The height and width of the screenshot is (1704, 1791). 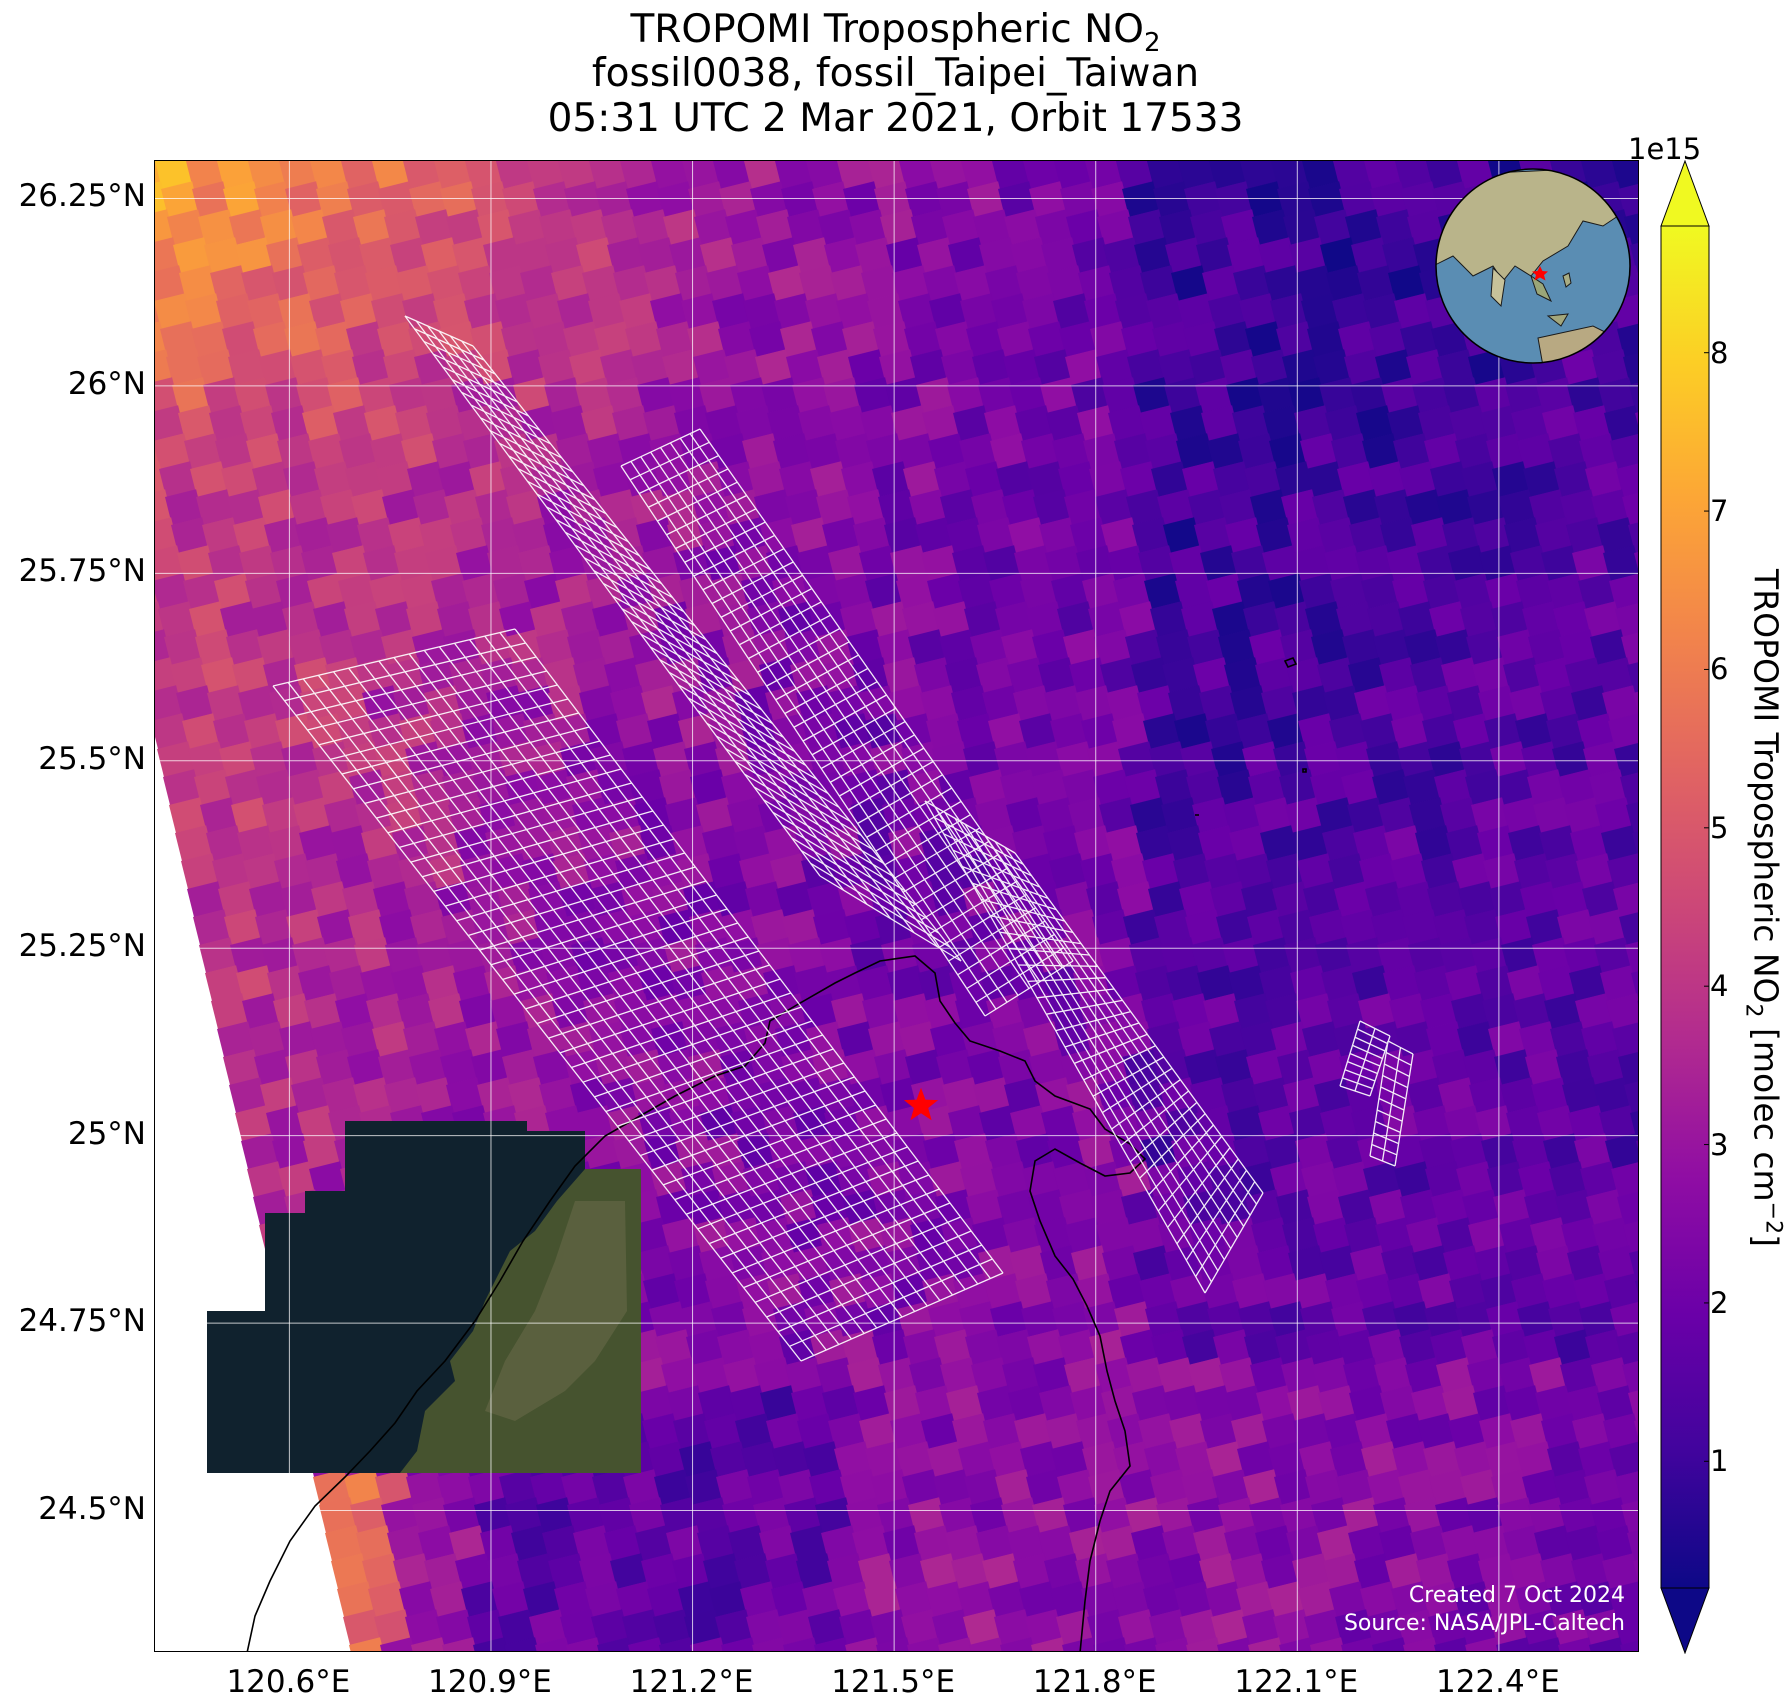 What do you see at coordinates (1497, 1682) in the screenshot?
I see `longitude-tick-label: 122.4°E` at bounding box center [1497, 1682].